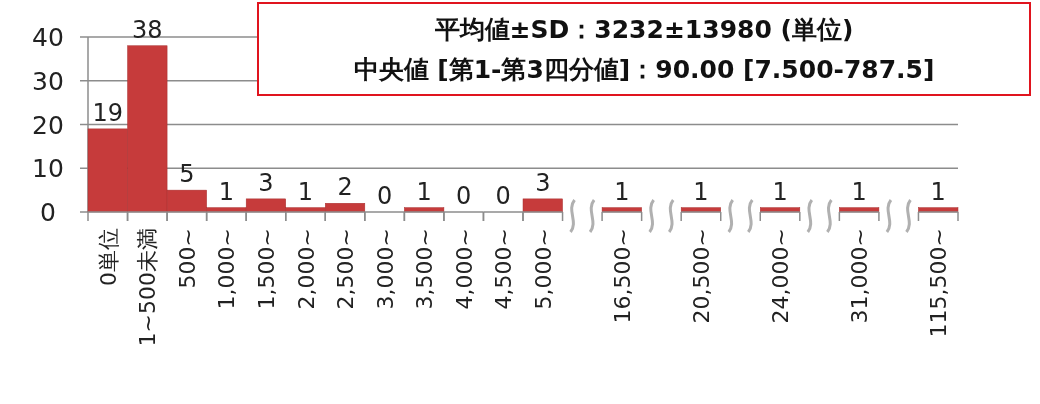 The width and height of the screenshot is (1040, 404). What do you see at coordinates (48, 37) in the screenshot?
I see `y-tick-label: 40` at bounding box center [48, 37].